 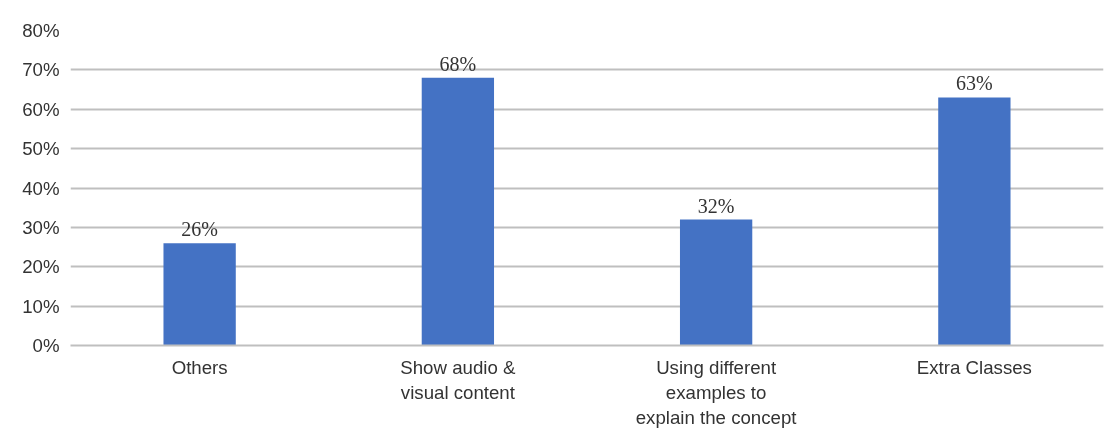 What do you see at coordinates (41, 30) in the screenshot?
I see `y-tick-label: 80%` at bounding box center [41, 30].